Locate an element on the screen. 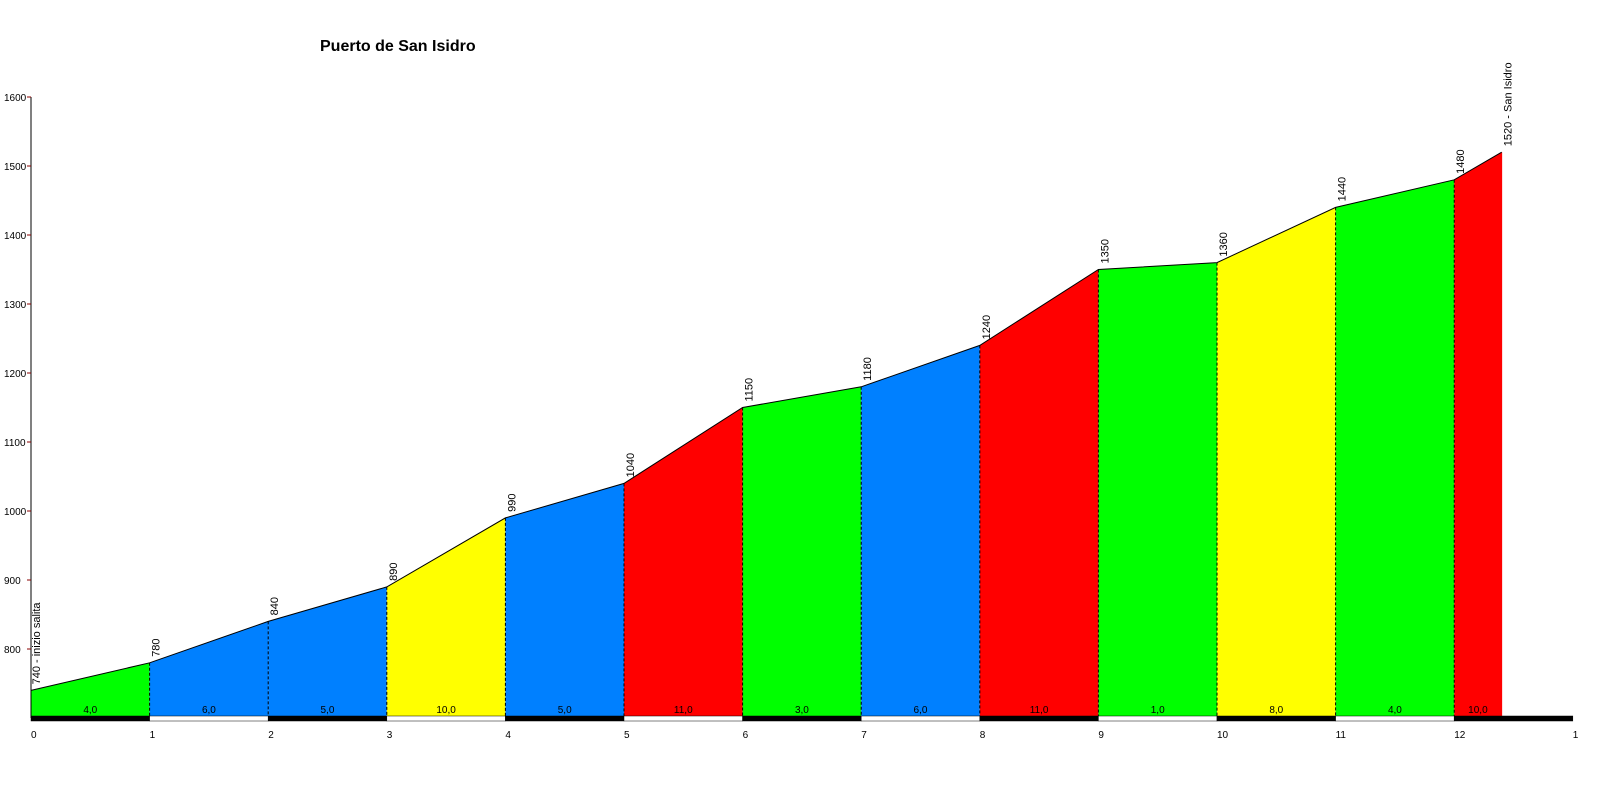  elevation-label: 990 is located at coordinates (512, 503).